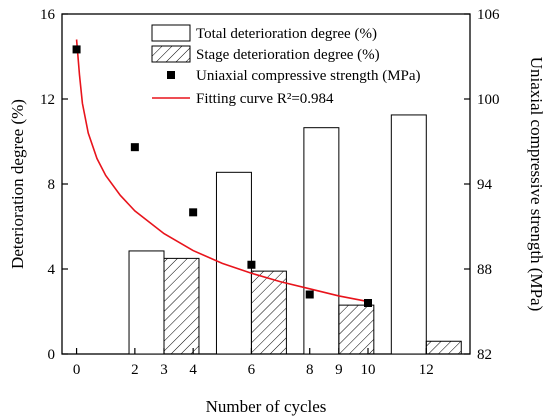 The image size is (550, 420). I want to click on y-right-tick-label: 94, so click(485, 185).